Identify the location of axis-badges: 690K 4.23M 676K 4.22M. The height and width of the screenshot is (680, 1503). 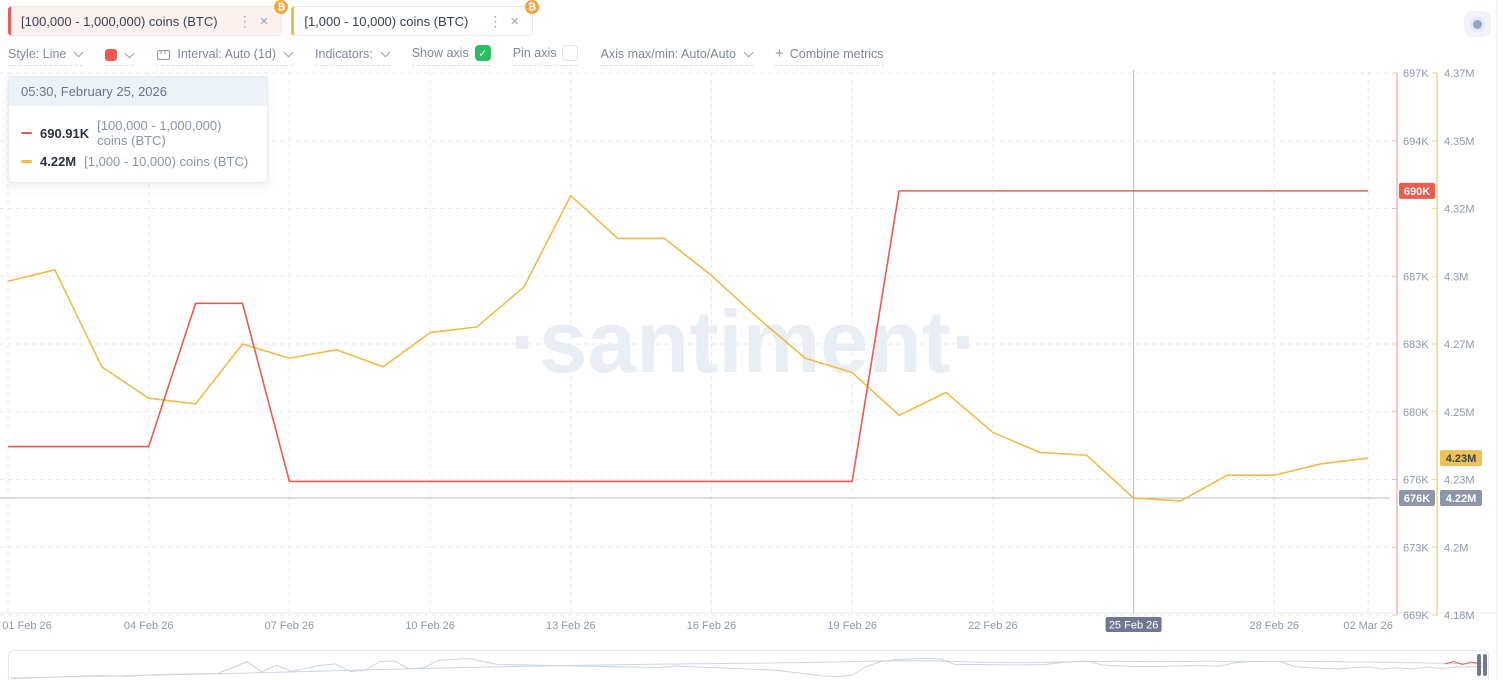
(1440, 344).